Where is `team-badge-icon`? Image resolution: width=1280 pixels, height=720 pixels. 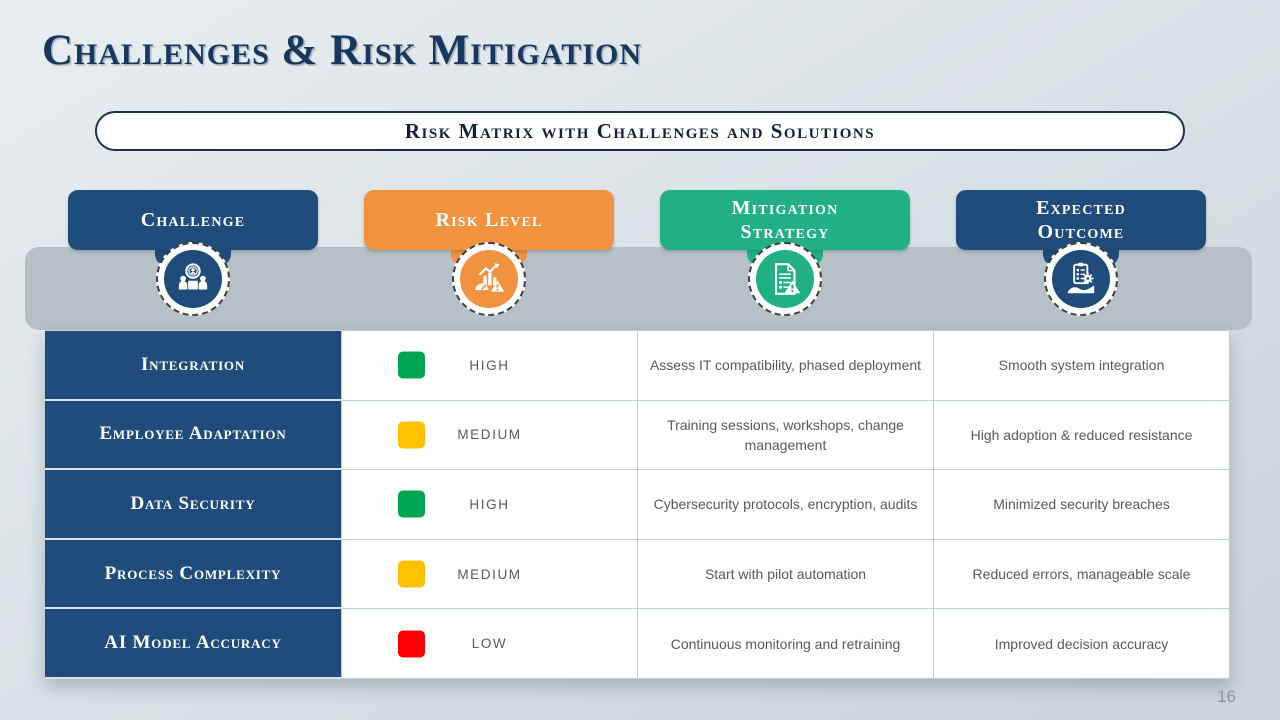
team-badge-icon is located at coordinates (193, 279).